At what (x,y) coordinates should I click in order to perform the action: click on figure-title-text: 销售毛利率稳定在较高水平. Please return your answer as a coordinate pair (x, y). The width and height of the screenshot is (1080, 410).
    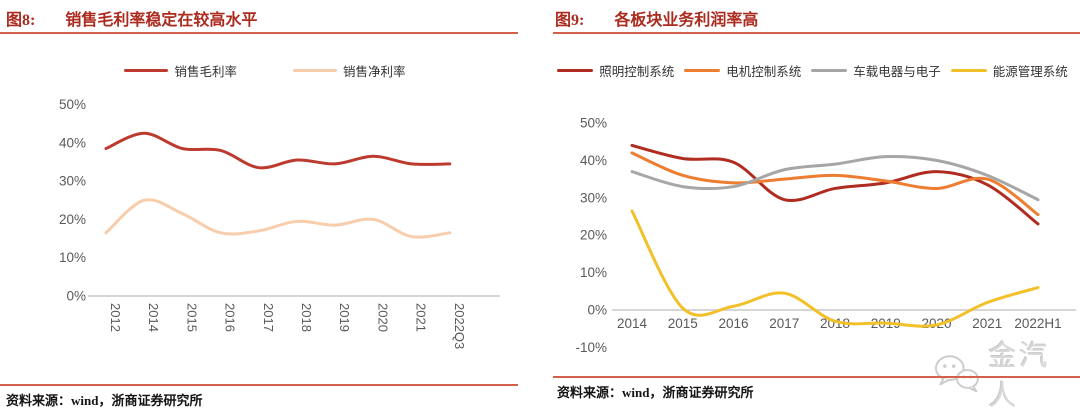
    Looking at the image, I should click on (161, 20).